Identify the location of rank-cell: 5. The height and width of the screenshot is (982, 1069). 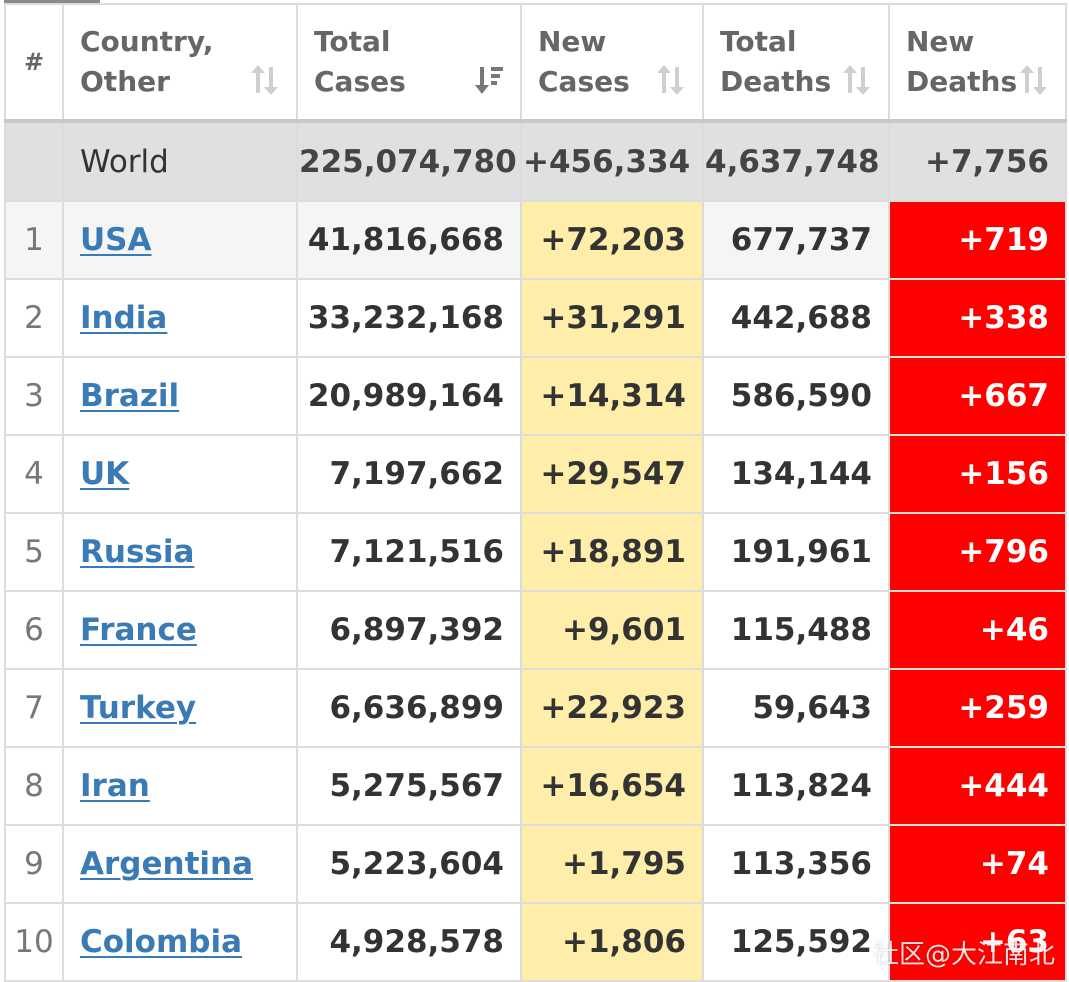
(34, 552).